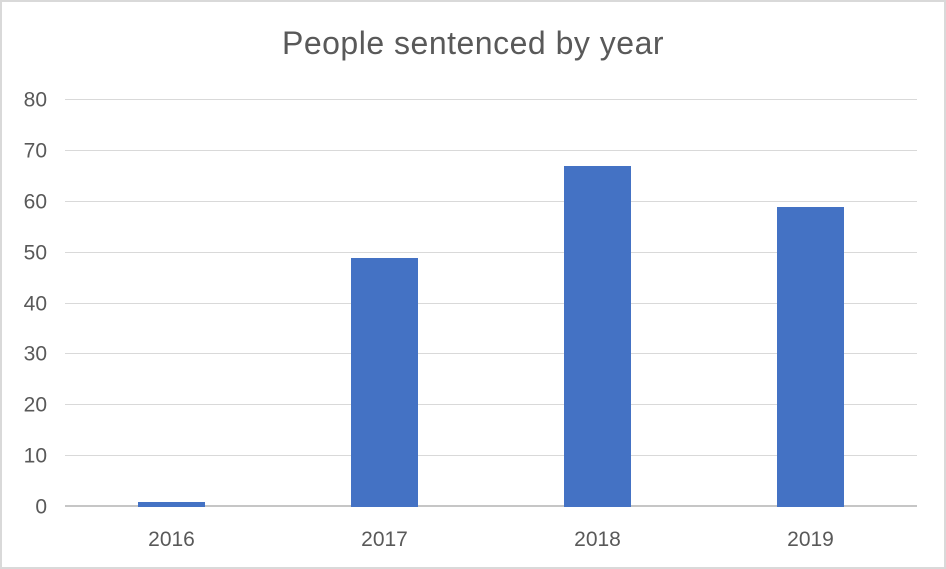  I want to click on x-tick-label: 2017, so click(384, 539).